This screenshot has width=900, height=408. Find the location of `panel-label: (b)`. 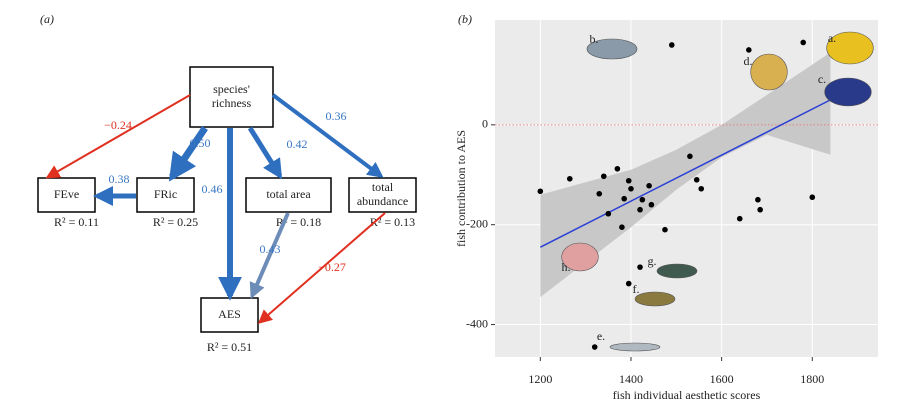

panel-label: (b) is located at coordinates (465, 19).